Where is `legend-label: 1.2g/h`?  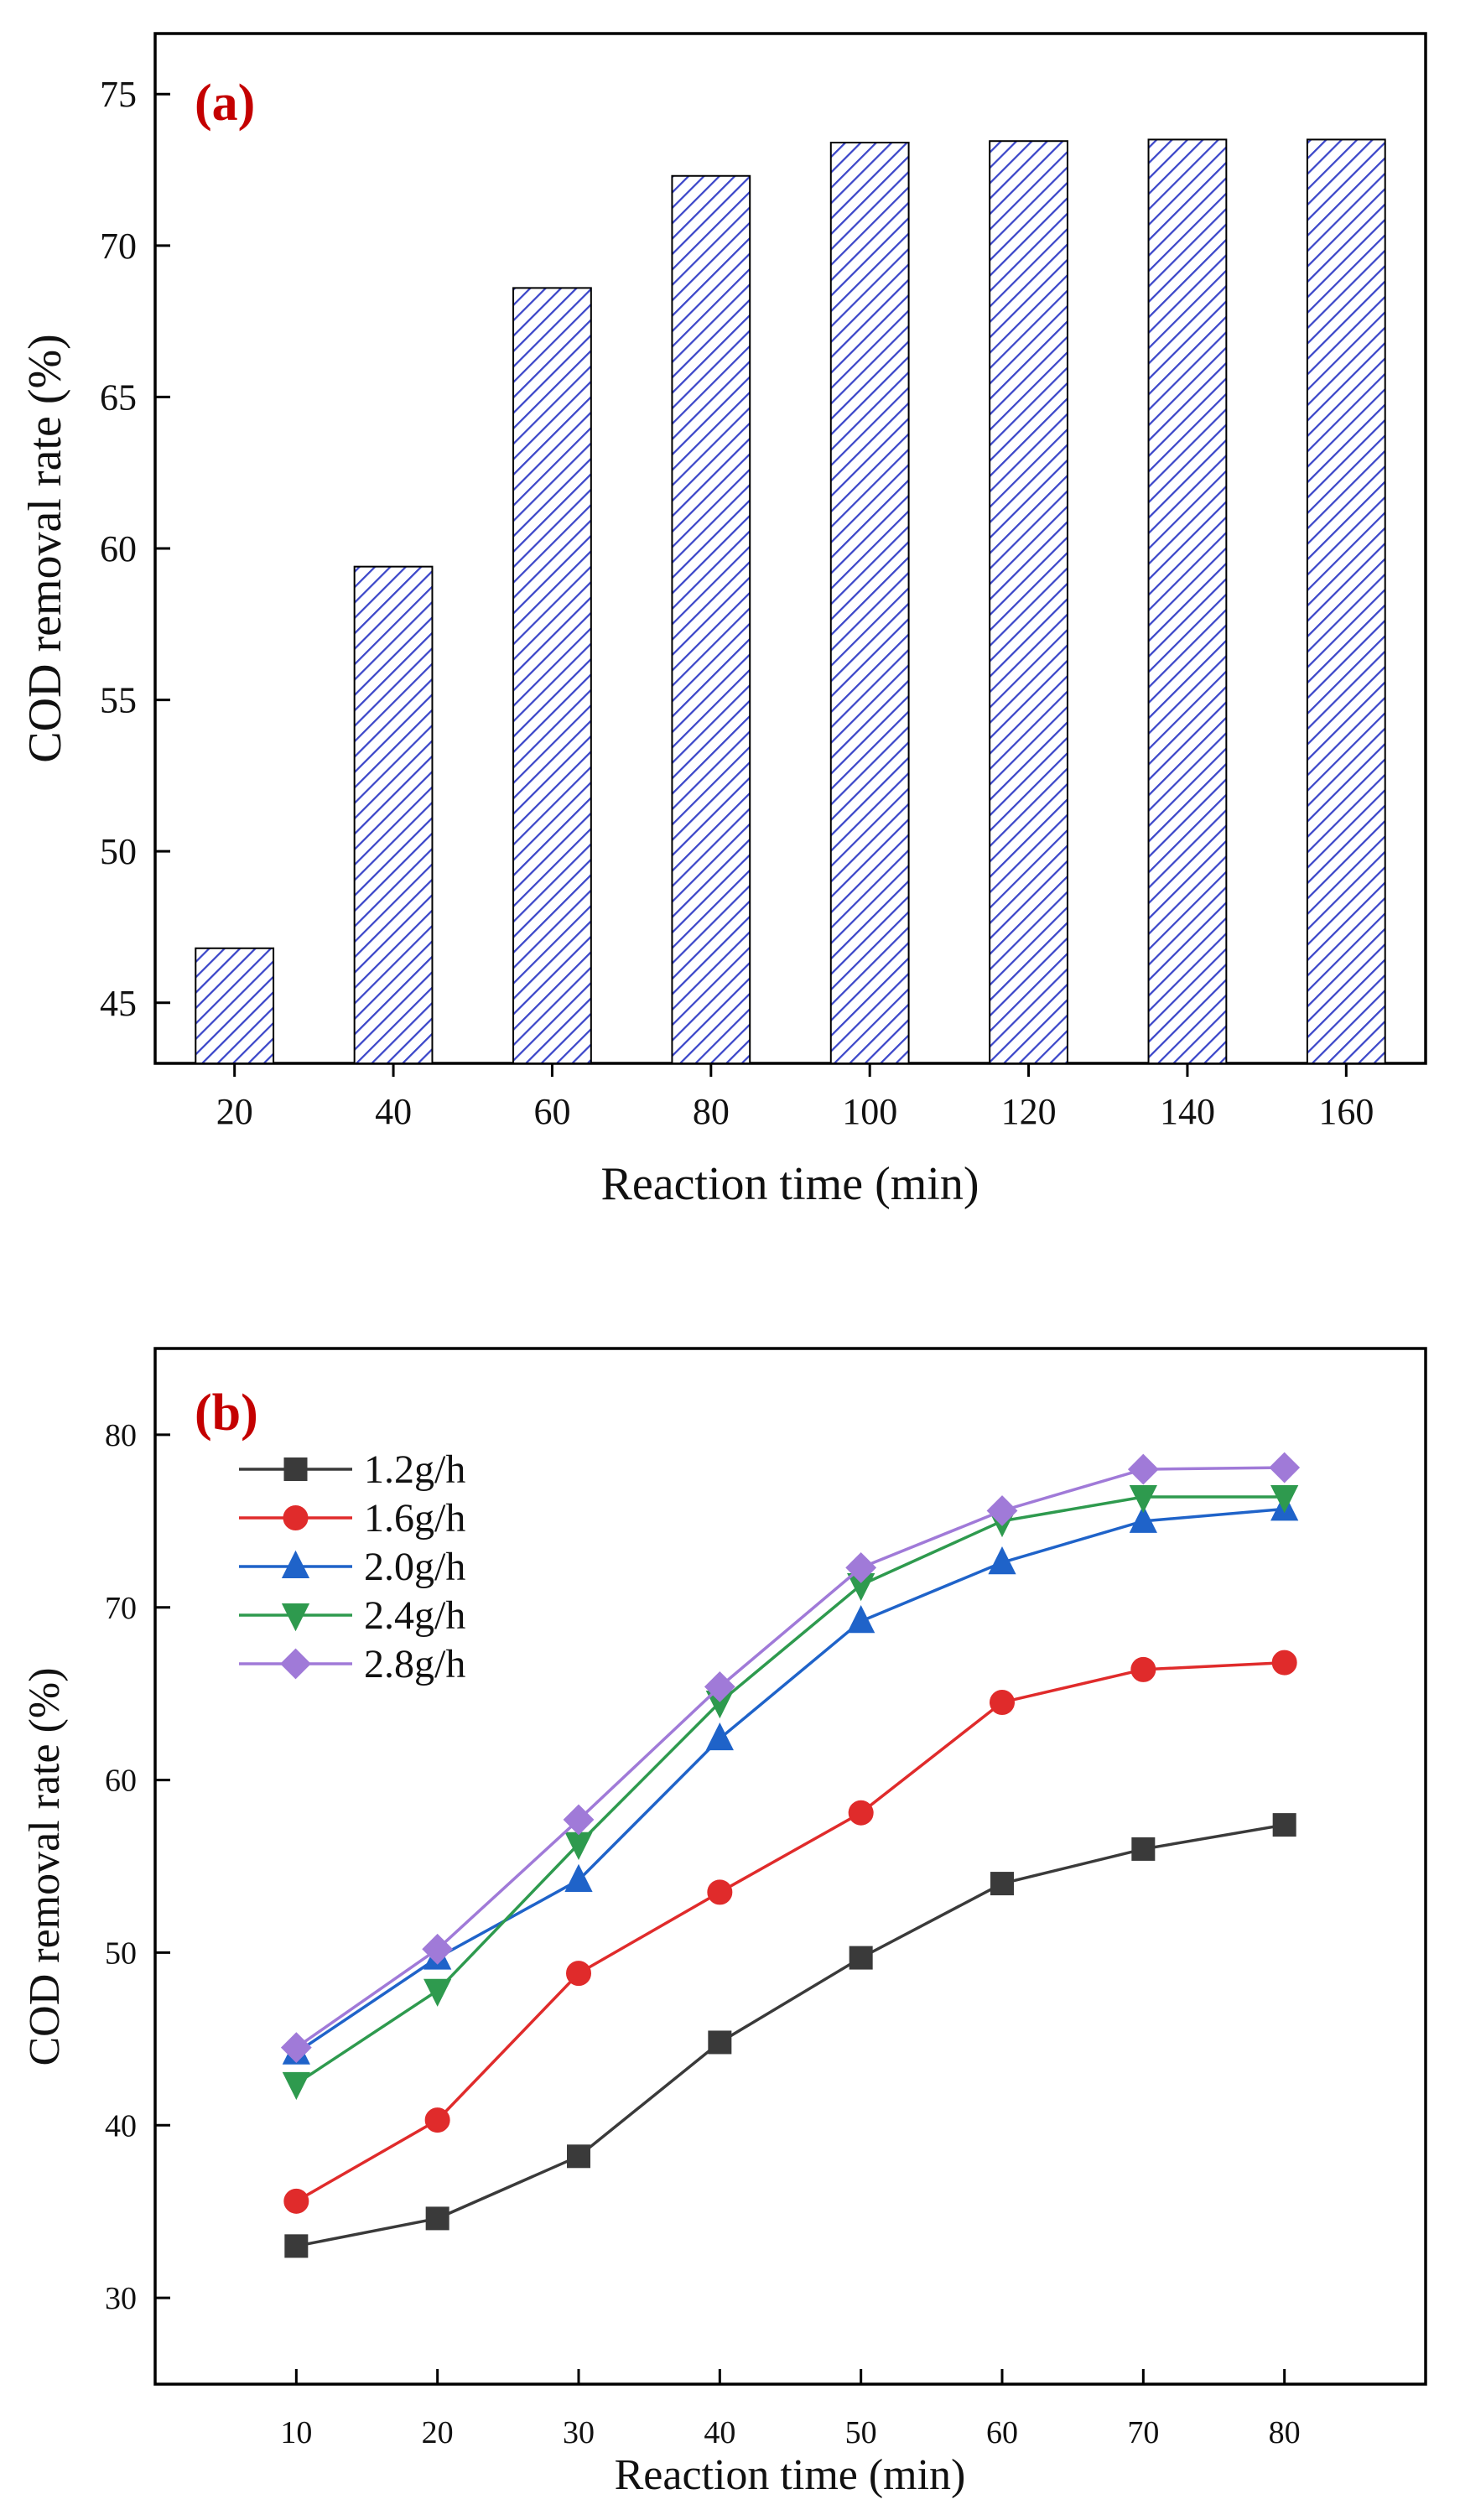
legend-label: 1.2g/h is located at coordinates (414, 1469).